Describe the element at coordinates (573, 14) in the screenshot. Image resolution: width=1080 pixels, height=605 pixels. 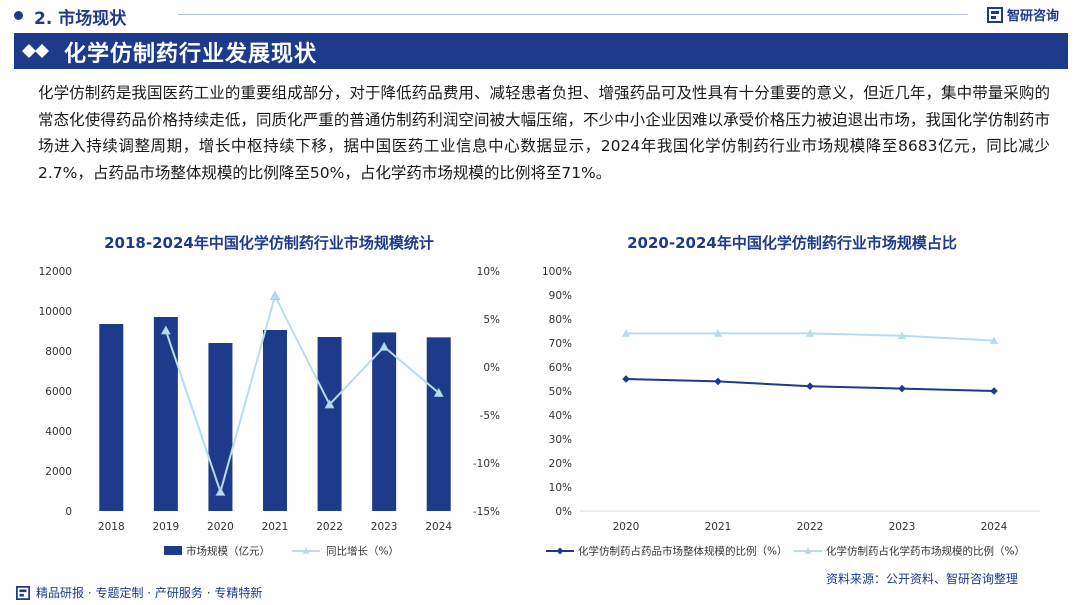
I see `header-divider` at that location.